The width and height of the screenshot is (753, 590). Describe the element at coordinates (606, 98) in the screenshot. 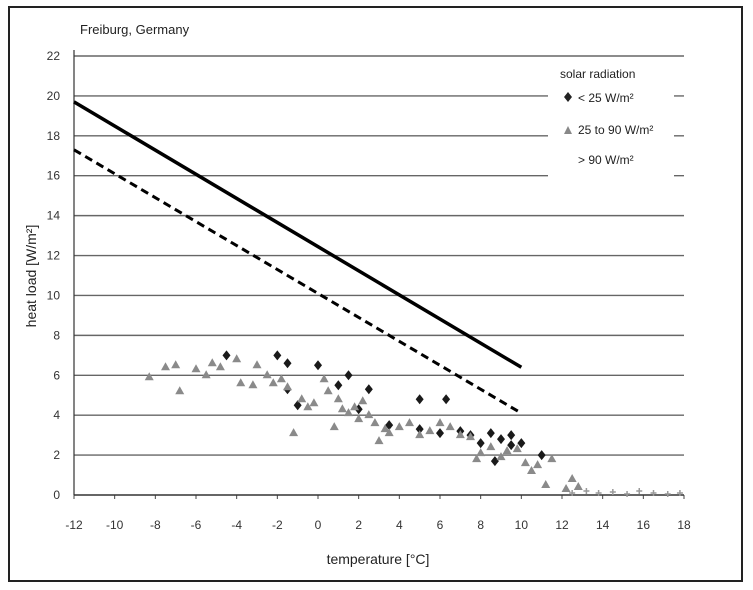

I see `legend-entry-1: < 25 W/m²` at that location.